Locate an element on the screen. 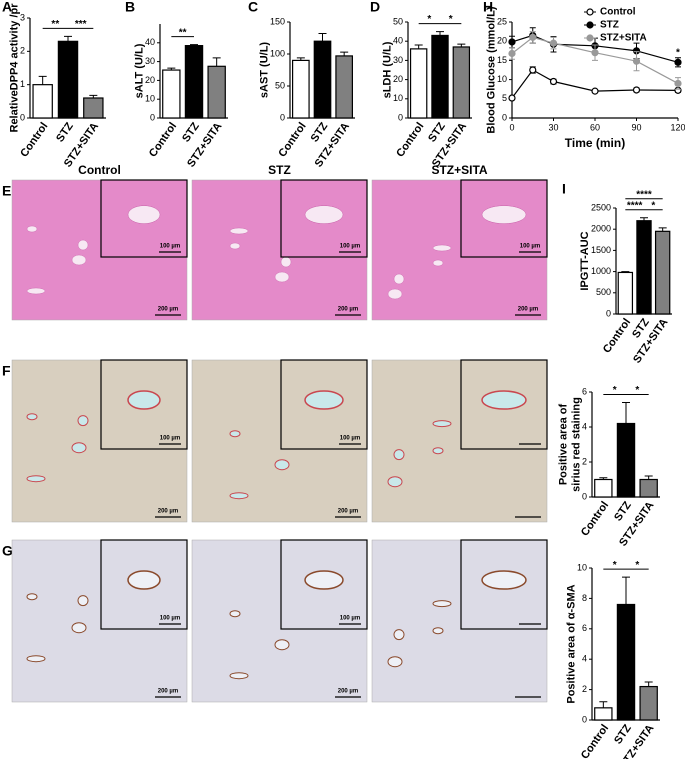 The width and height of the screenshot is (685, 759). significance-label: **** is located at coordinates (644, 194).